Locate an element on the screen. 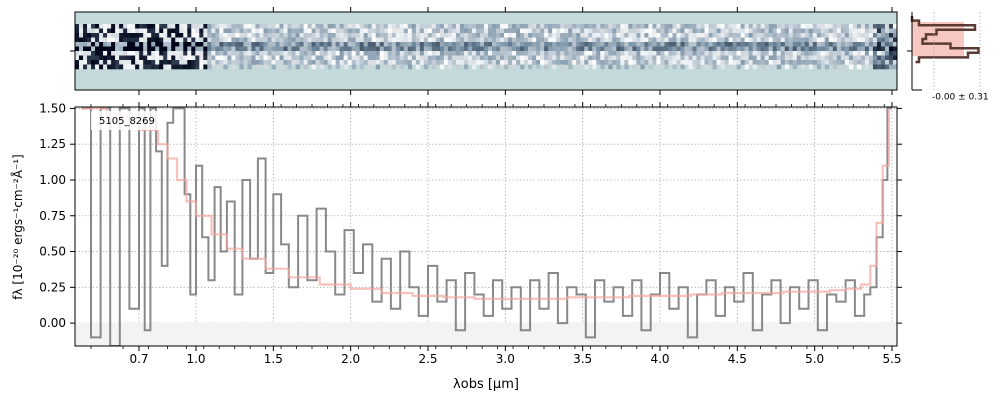  x-tick-label: 0.7 is located at coordinates (138, 359).